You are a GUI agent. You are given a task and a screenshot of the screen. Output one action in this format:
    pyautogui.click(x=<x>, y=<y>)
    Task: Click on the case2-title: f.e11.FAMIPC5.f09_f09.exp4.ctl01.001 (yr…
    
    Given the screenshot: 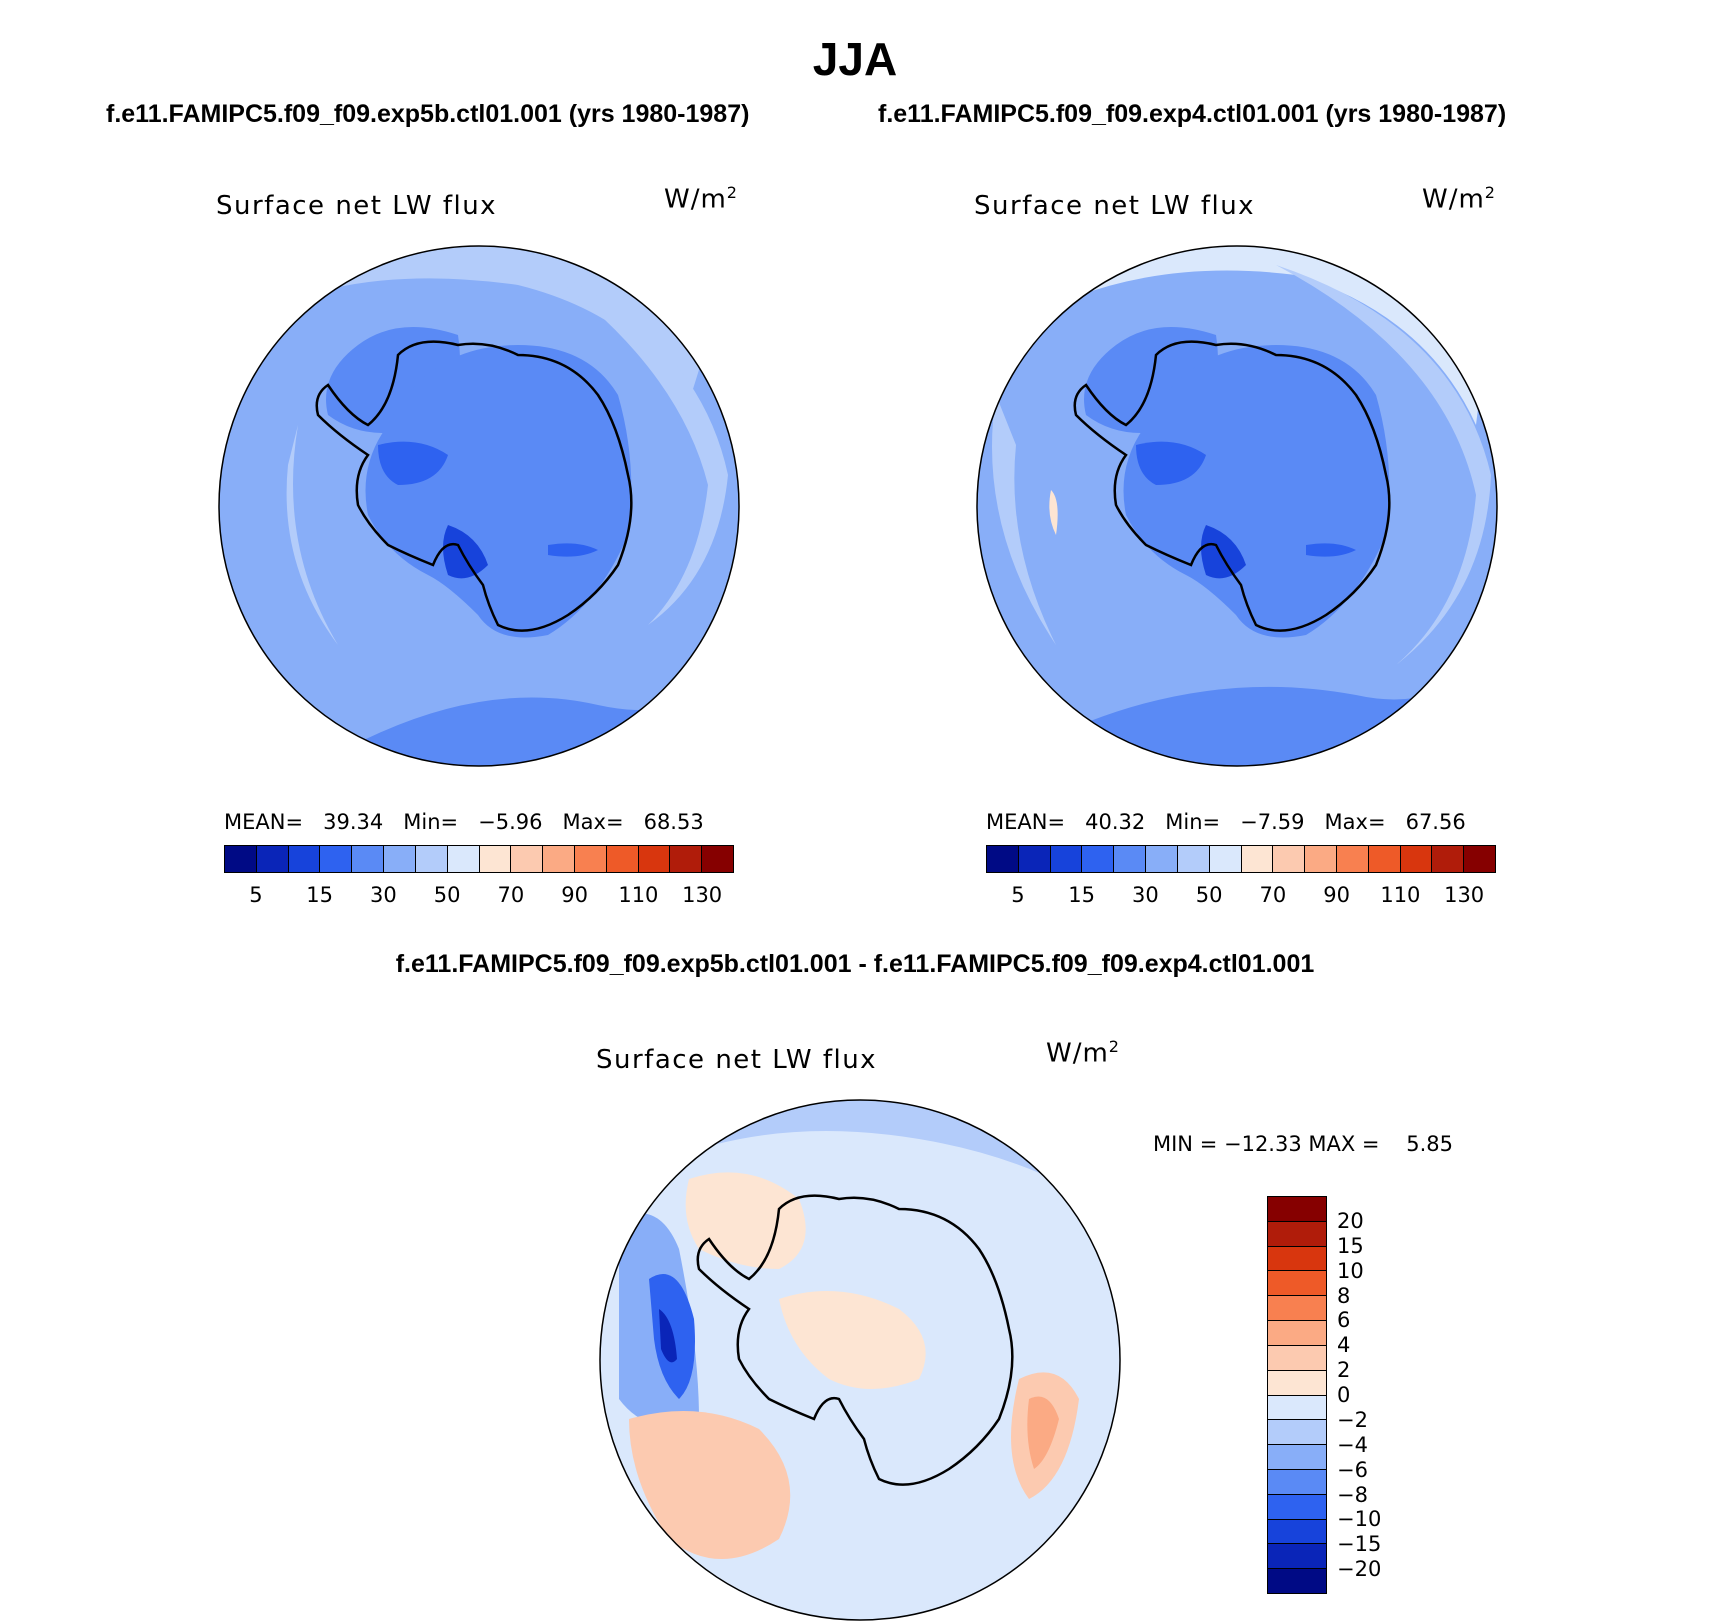 What is the action you would take?
    pyautogui.click(x=1192, y=114)
    